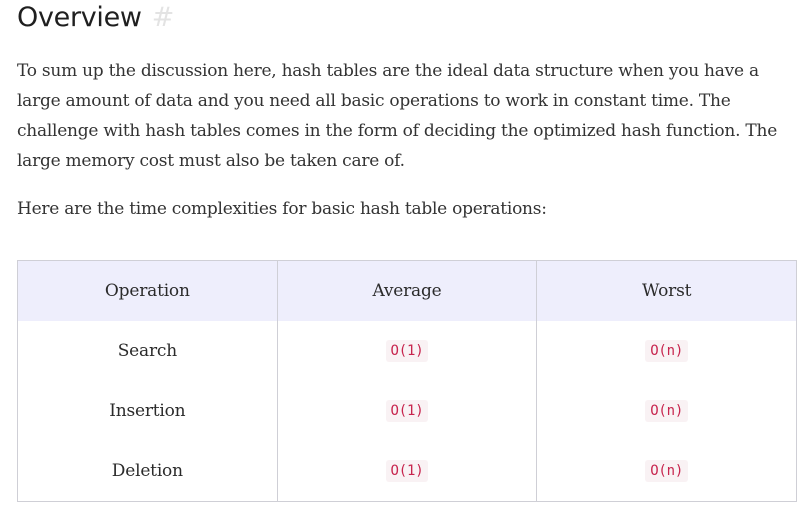 The width and height of the screenshot is (808, 519). Describe the element at coordinates (666, 290) in the screenshot. I see `header-worst: Worst` at that location.